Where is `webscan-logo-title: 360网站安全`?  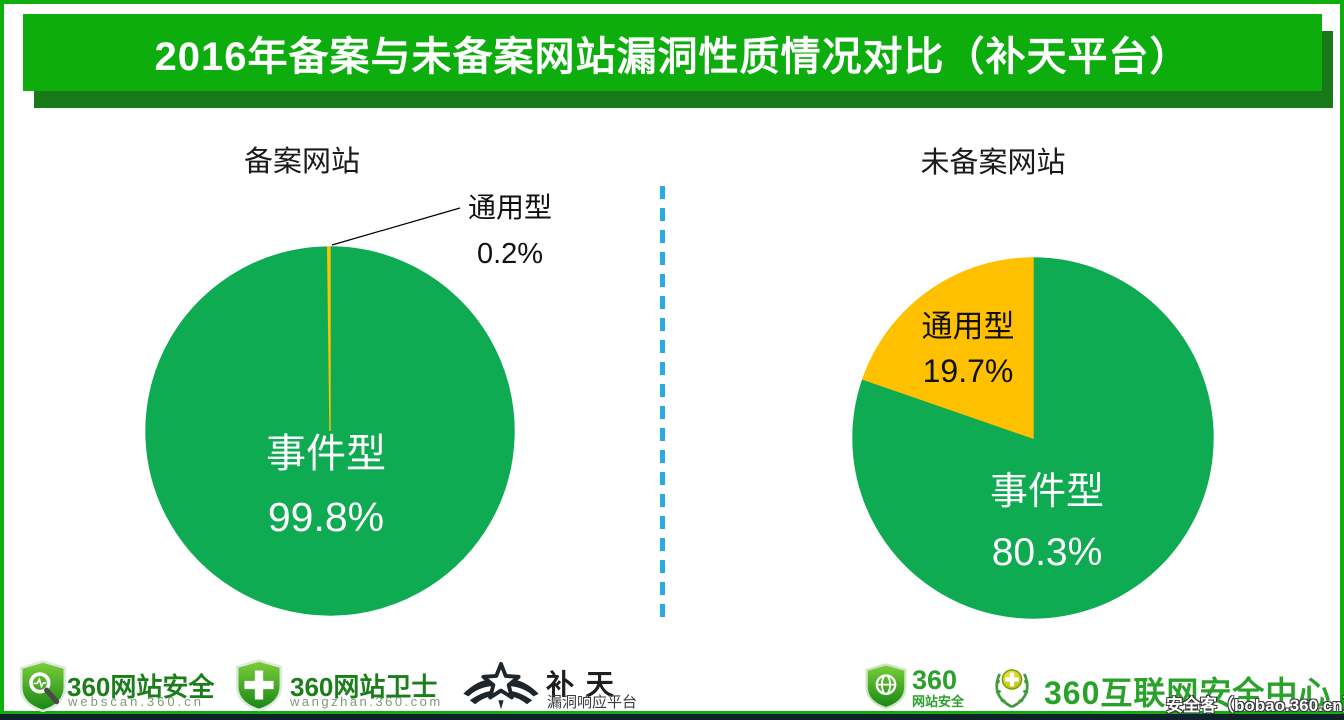 webscan-logo-title: 360网站安全 is located at coordinates (141, 687).